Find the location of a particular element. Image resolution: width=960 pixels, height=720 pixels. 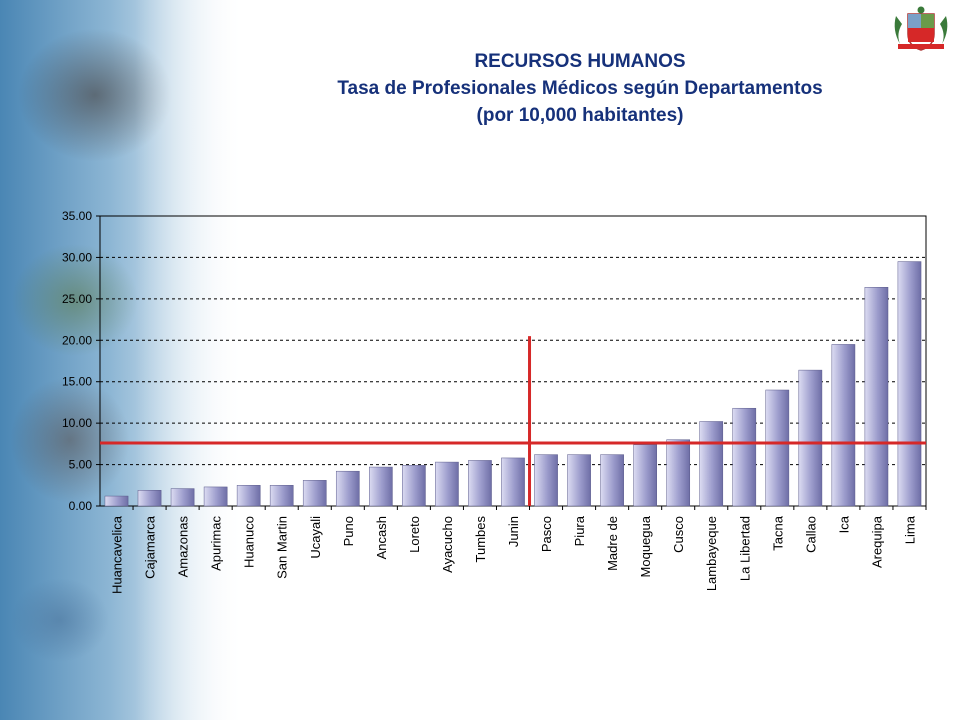

x-tick-label: Arequipa is located at coordinates (876, 541).